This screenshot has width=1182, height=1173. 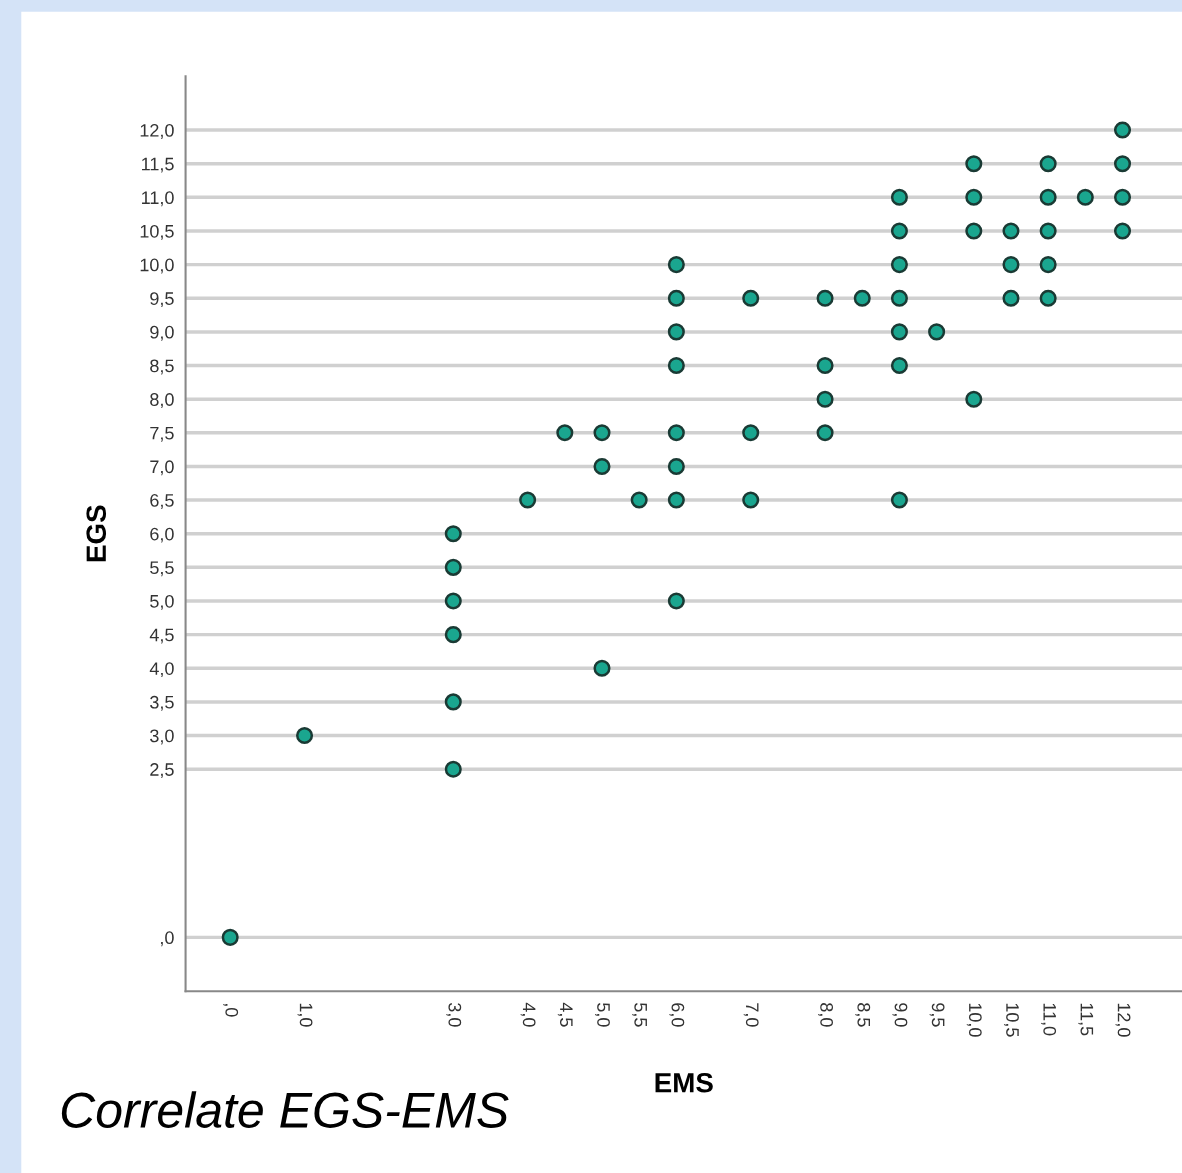 I want to click on y-tick-label: 6,0, so click(x=162, y=535).